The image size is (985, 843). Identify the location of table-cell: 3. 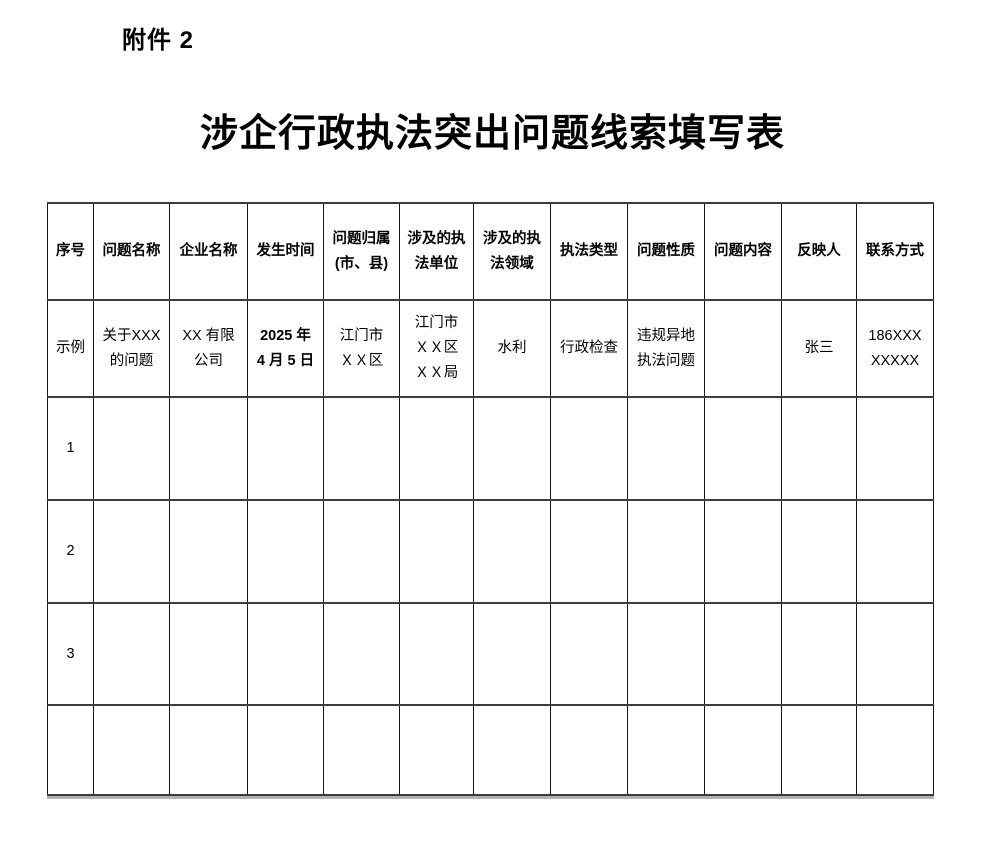
(70, 654).